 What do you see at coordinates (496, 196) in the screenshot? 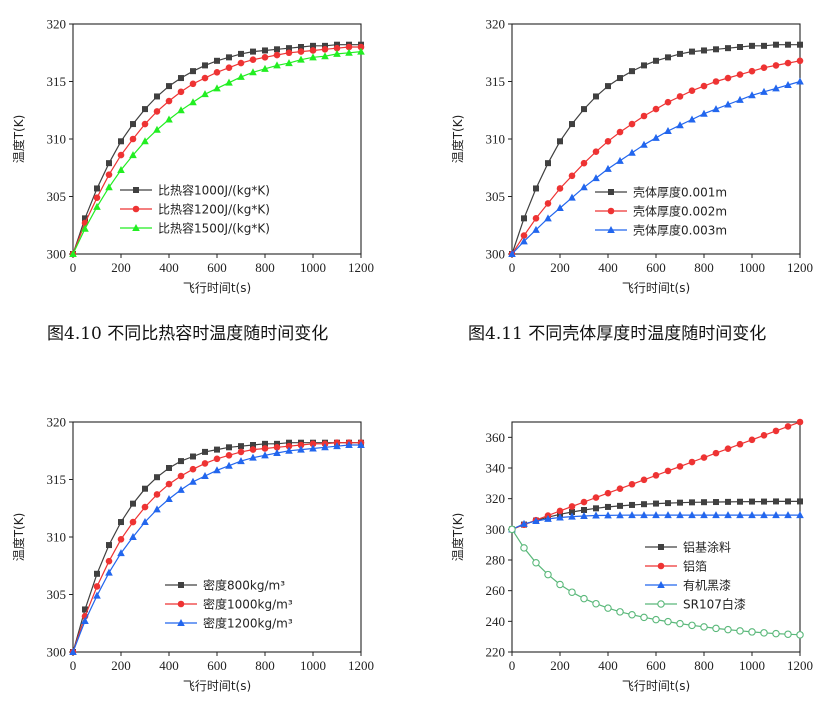
I see `y-tick-label: 305` at bounding box center [496, 196].